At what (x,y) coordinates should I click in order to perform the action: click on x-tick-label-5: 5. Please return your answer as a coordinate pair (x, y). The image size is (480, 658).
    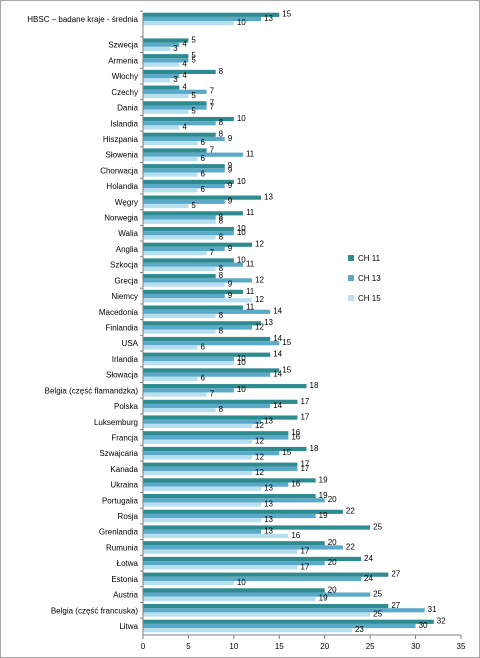
    Looking at the image, I should click on (188, 646).